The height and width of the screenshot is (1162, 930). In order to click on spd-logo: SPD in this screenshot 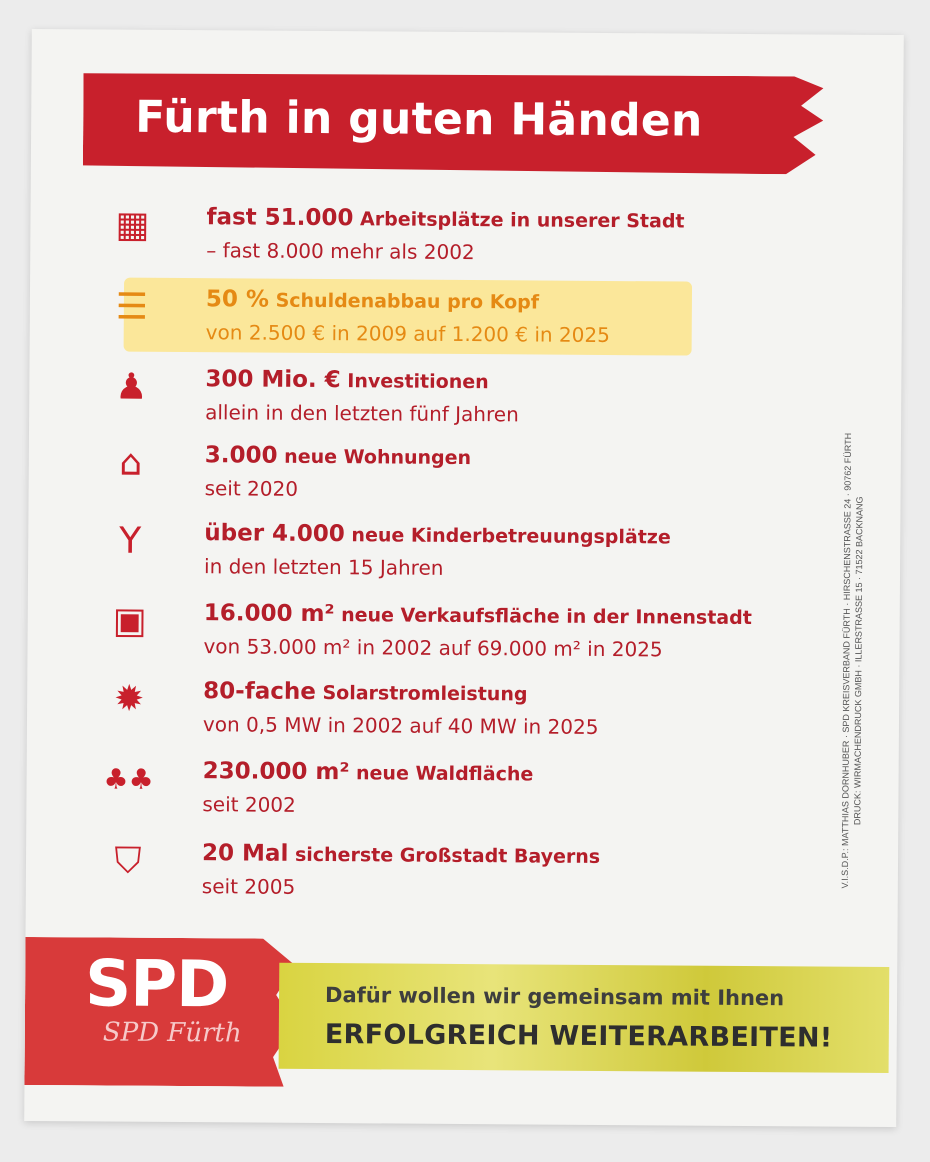, I will do `click(156, 985)`.